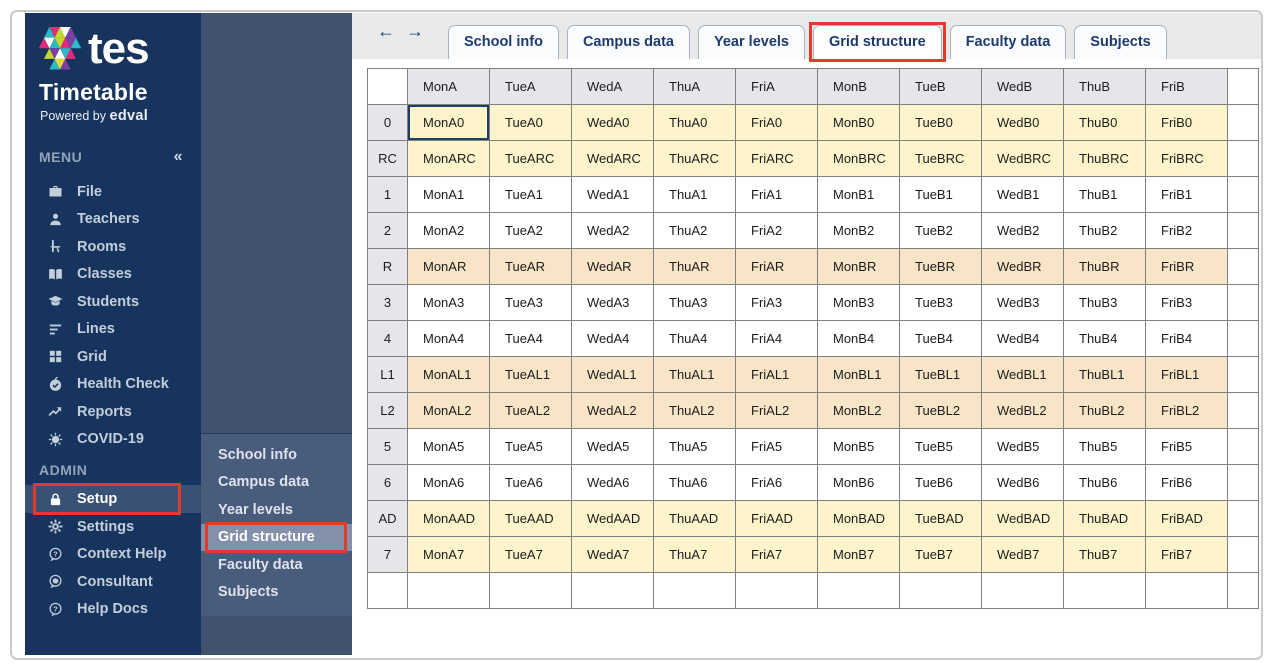  Describe the element at coordinates (1104, 302) in the screenshot. I see `grid-cell: ThuB3` at that location.